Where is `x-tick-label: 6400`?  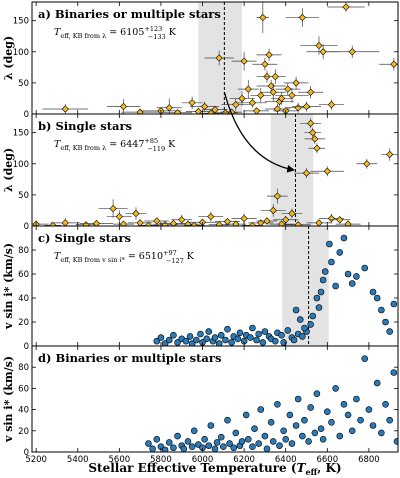
x-tick-label: 6400 is located at coordinates (286, 460).